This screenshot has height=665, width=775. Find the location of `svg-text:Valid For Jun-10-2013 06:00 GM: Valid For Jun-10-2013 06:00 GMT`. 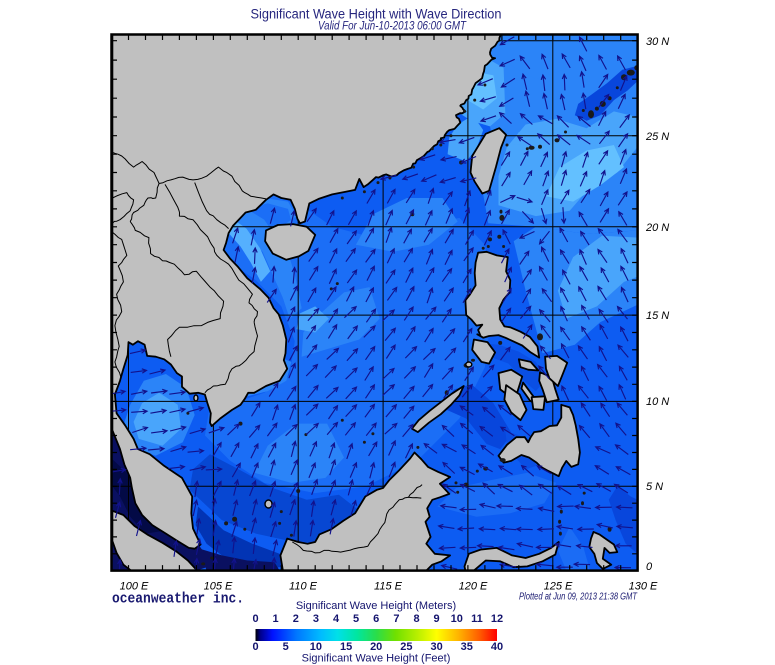

svg-text:Valid For Jun-10-2013 06:00 GM: Valid For Jun-10-2013 06:00 GMT is located at coordinates (392, 27).